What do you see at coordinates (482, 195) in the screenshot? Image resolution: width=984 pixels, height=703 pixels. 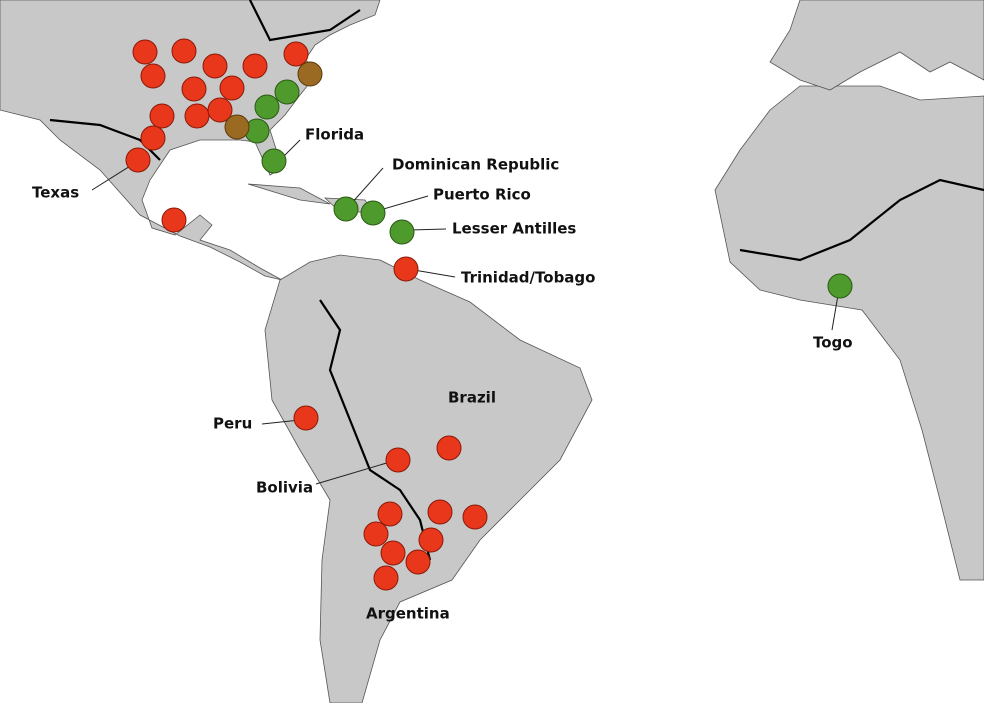 I see `label: Puerto Rico` at bounding box center [482, 195].